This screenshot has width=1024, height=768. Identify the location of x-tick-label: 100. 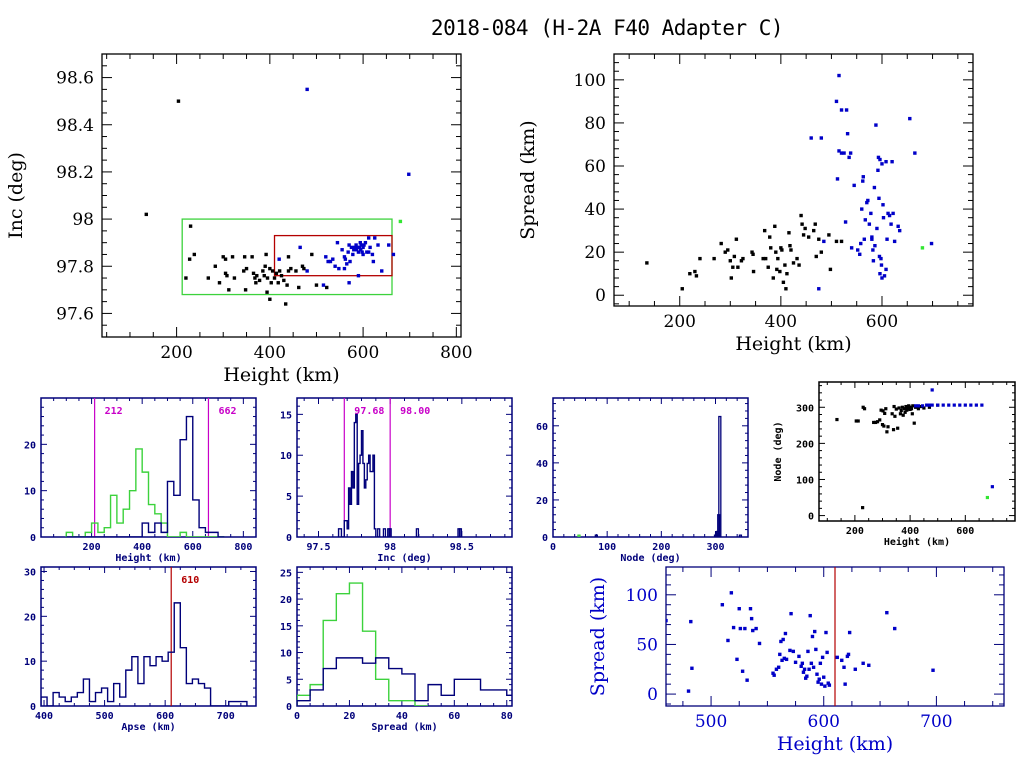
(607, 547).